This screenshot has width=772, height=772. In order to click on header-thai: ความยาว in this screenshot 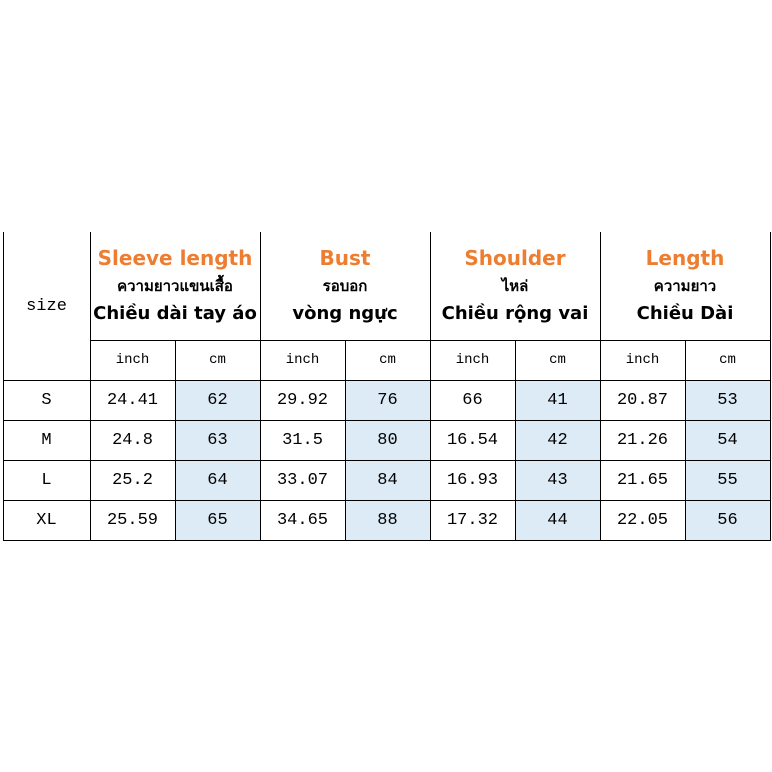, I will do `click(685, 286)`.